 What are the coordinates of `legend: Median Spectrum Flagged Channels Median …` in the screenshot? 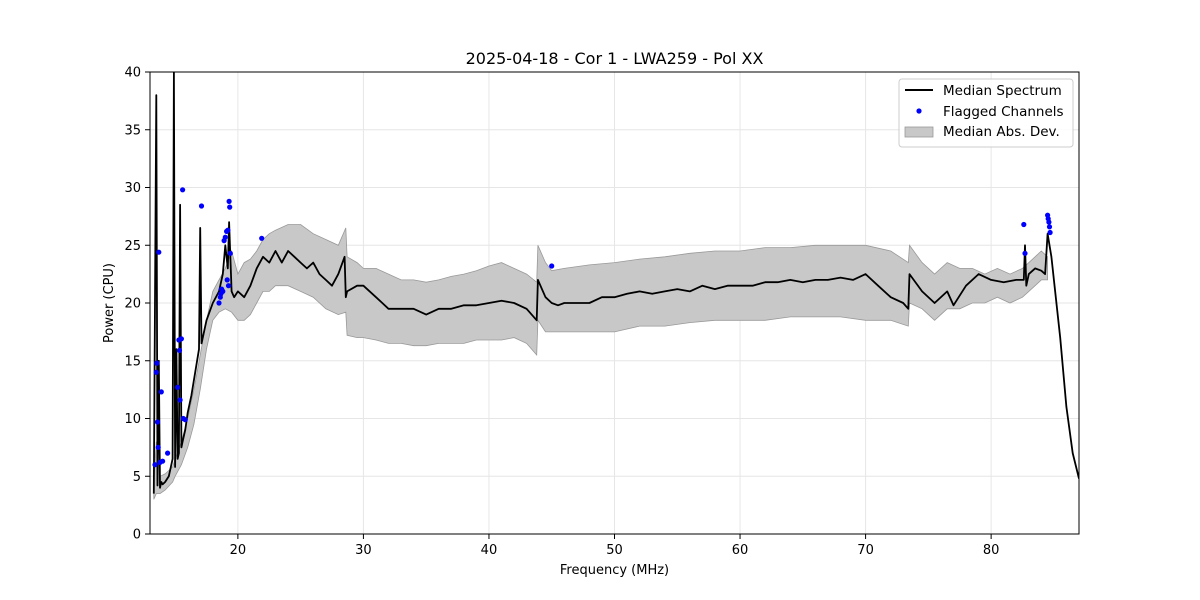 It's located at (986, 113).